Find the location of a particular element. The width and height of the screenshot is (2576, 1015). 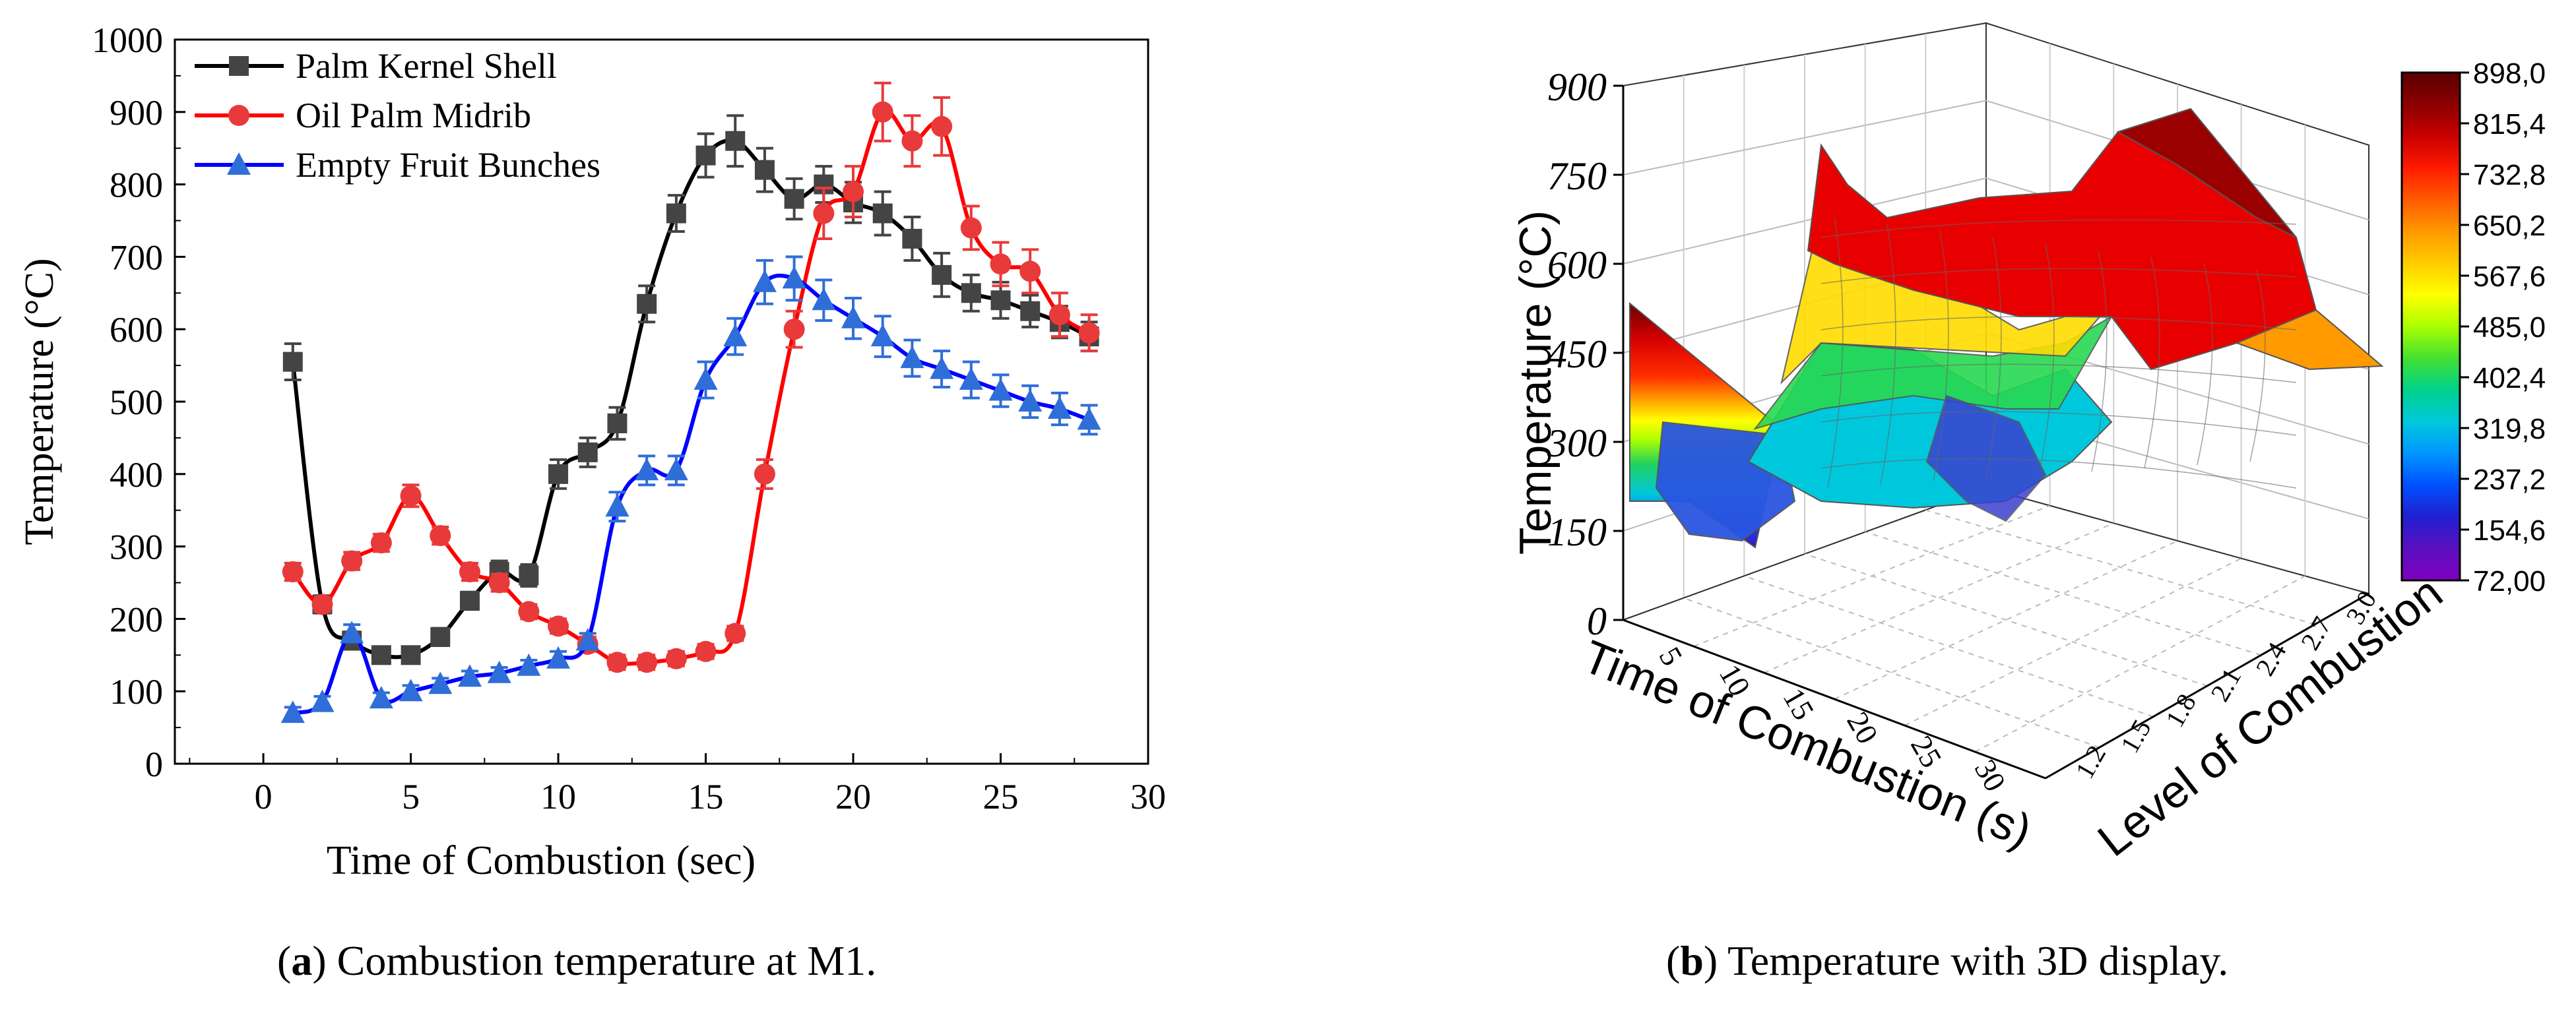

y-tick-label: 700 is located at coordinates (136, 257).